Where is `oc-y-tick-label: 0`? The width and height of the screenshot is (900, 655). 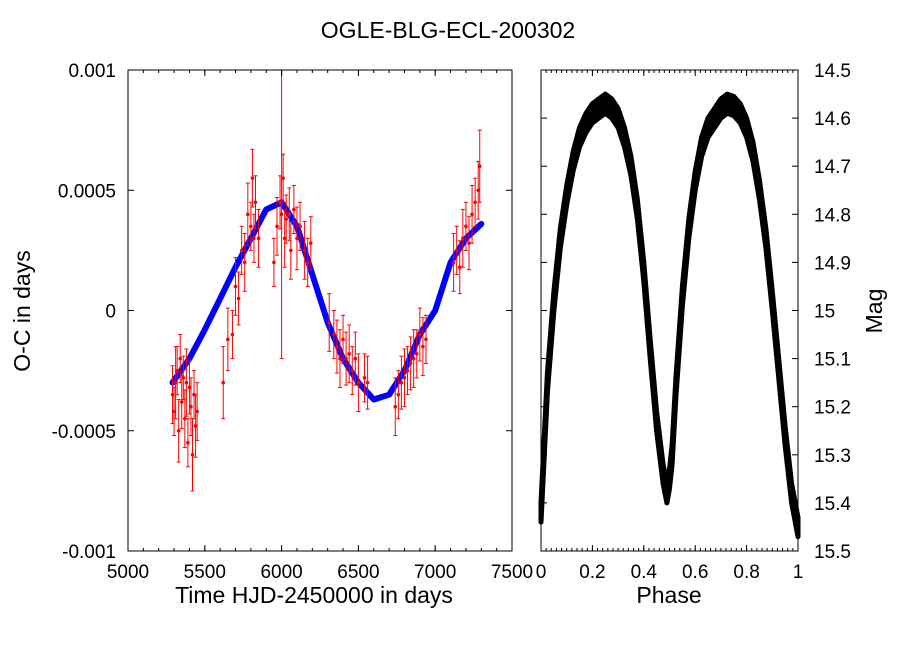
oc-y-tick-label: 0 is located at coordinates (110, 312).